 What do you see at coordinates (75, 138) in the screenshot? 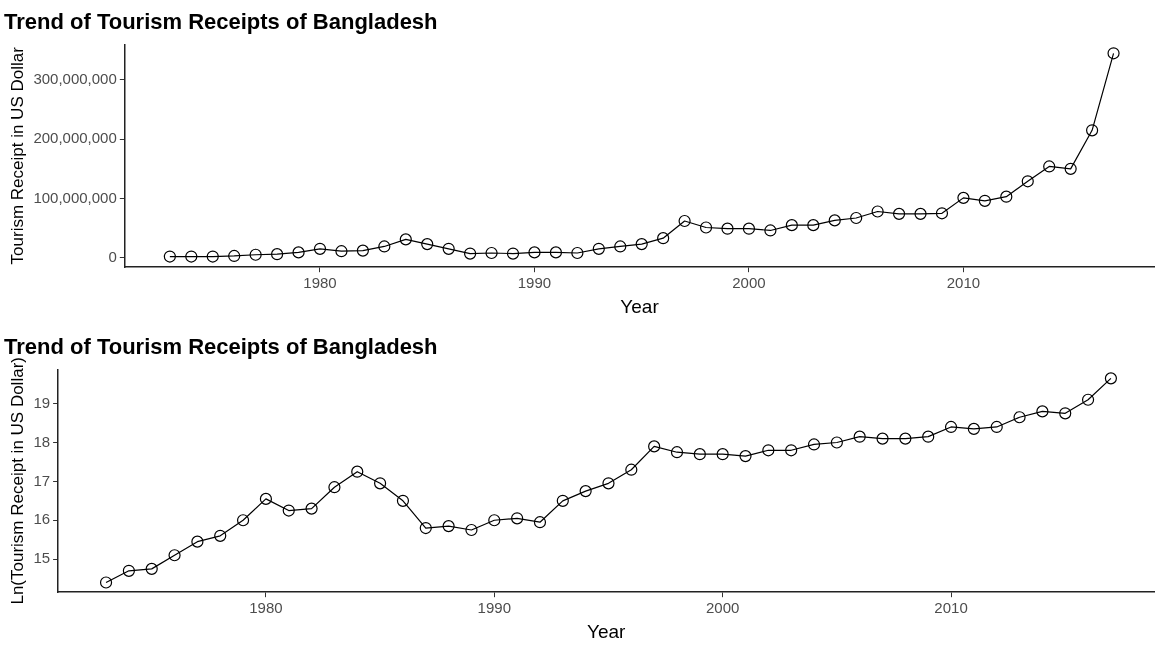
I see `y-tick-label: 200,000,000` at bounding box center [75, 138].